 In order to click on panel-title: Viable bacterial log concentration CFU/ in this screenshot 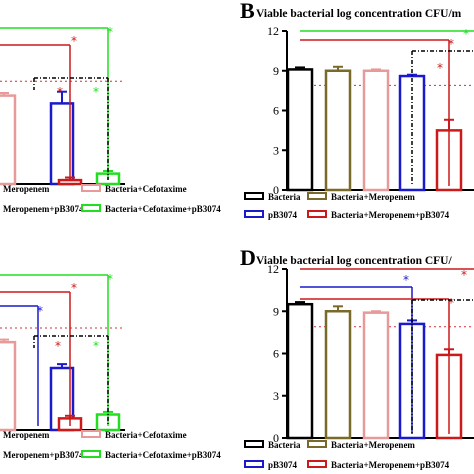, I will do `click(354, 261)`.